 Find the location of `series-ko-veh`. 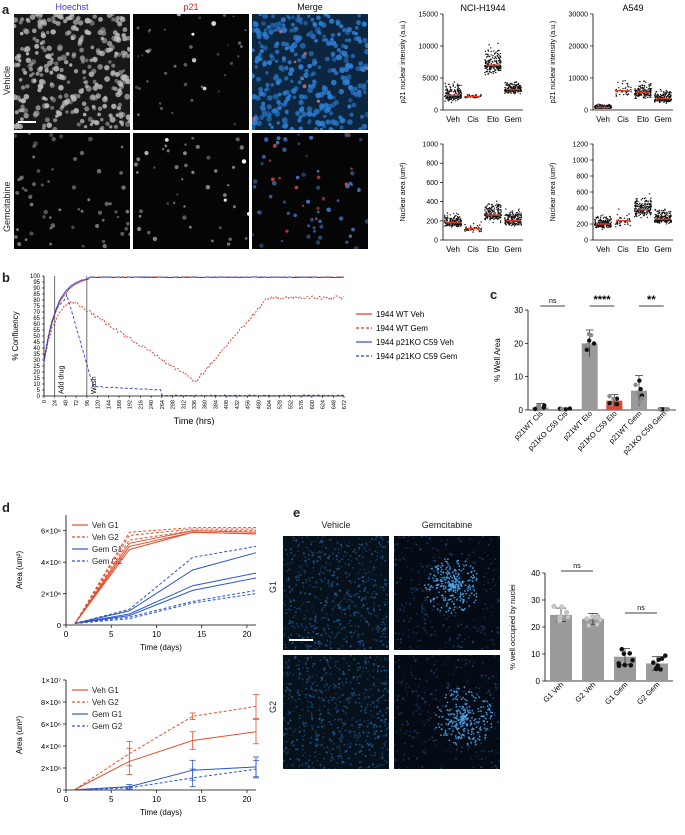

series-ko-veh is located at coordinates (194, 319).